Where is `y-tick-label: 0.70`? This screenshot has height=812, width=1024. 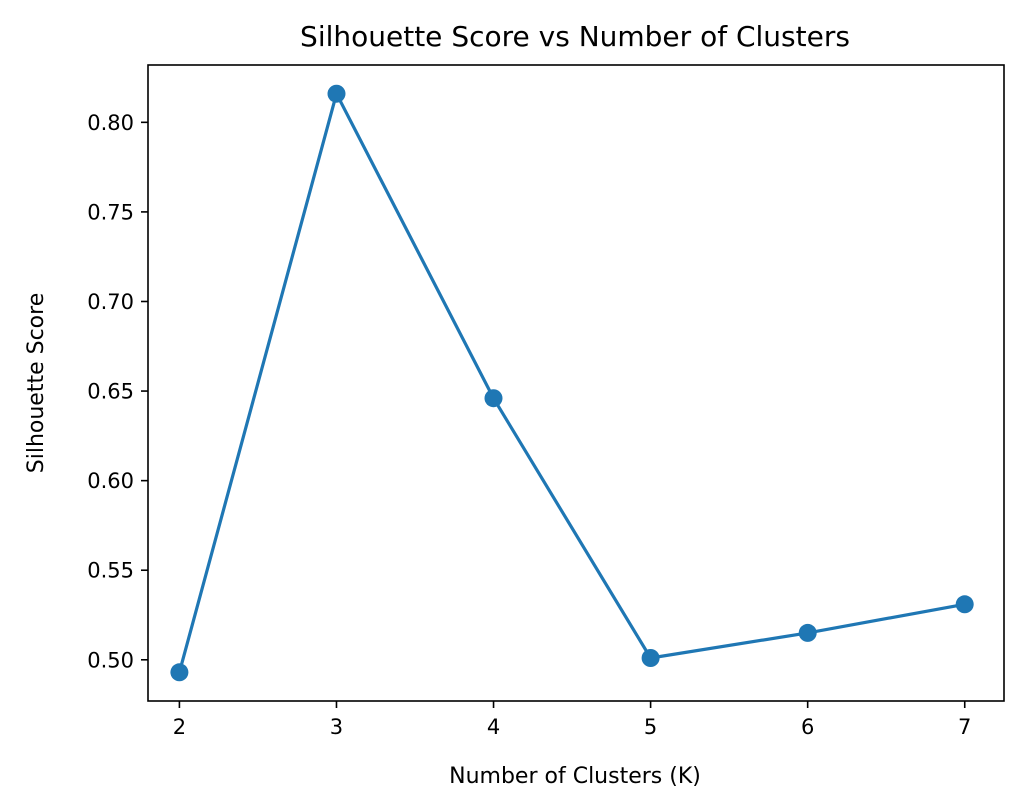 y-tick-label: 0.70 is located at coordinates (110, 302).